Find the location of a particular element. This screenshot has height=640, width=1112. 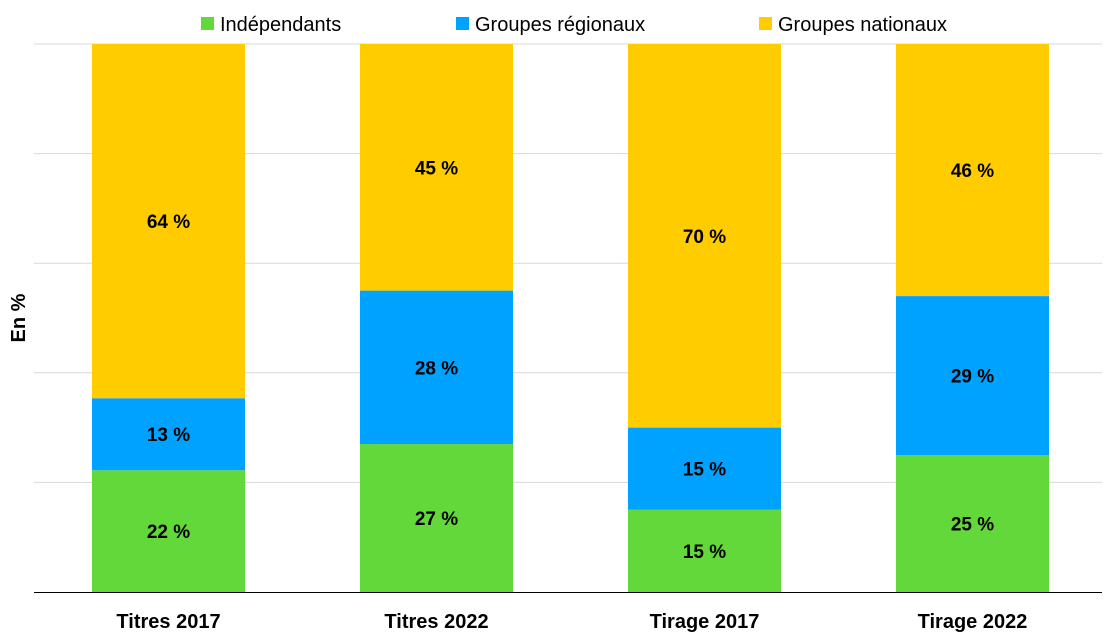

category-label: Tirage 2022 is located at coordinates (973, 622).